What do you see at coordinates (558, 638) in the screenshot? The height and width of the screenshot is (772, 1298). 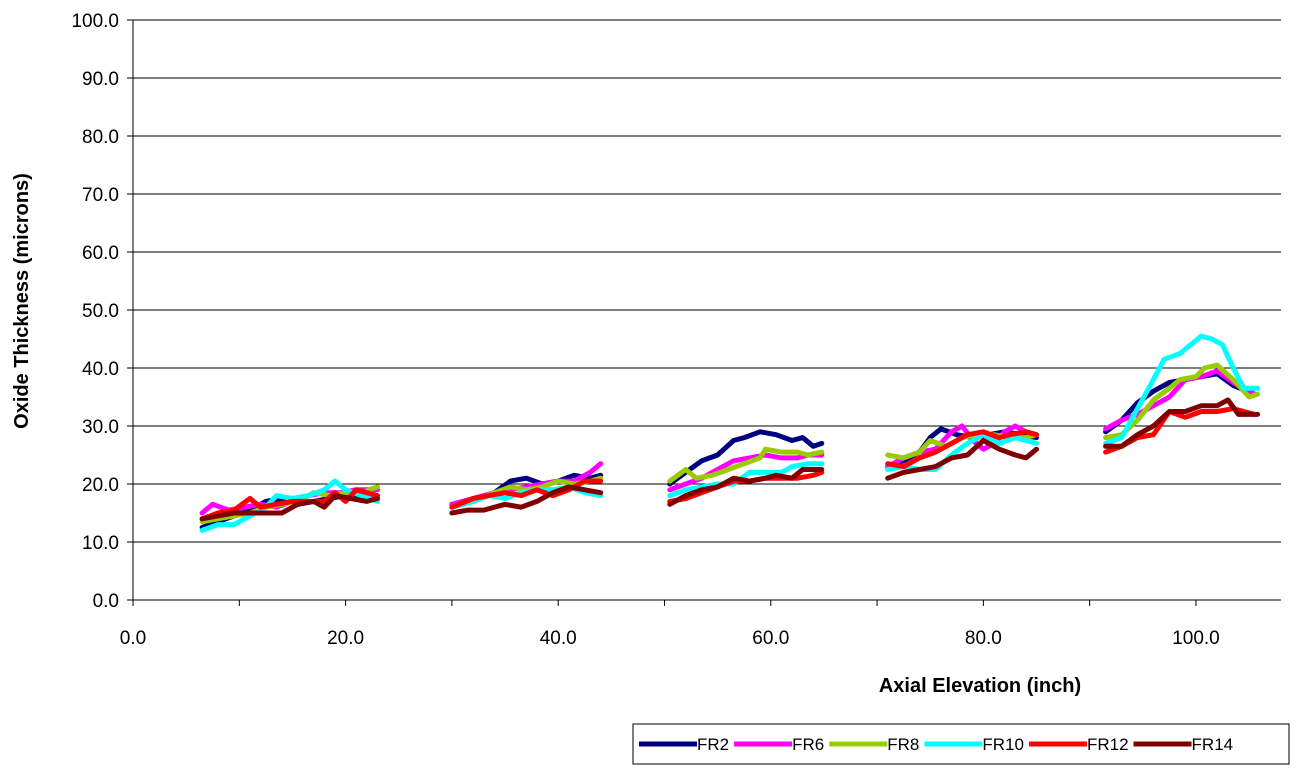 I see `x-tick-label: 40.0` at bounding box center [558, 638].